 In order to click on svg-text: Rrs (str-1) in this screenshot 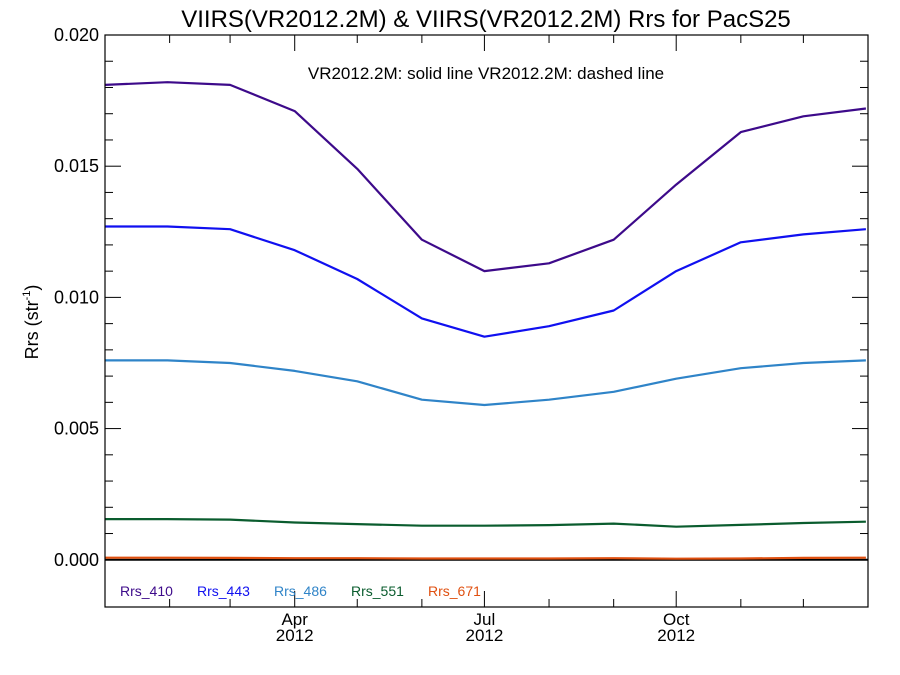, I will do `click(31, 322)`.